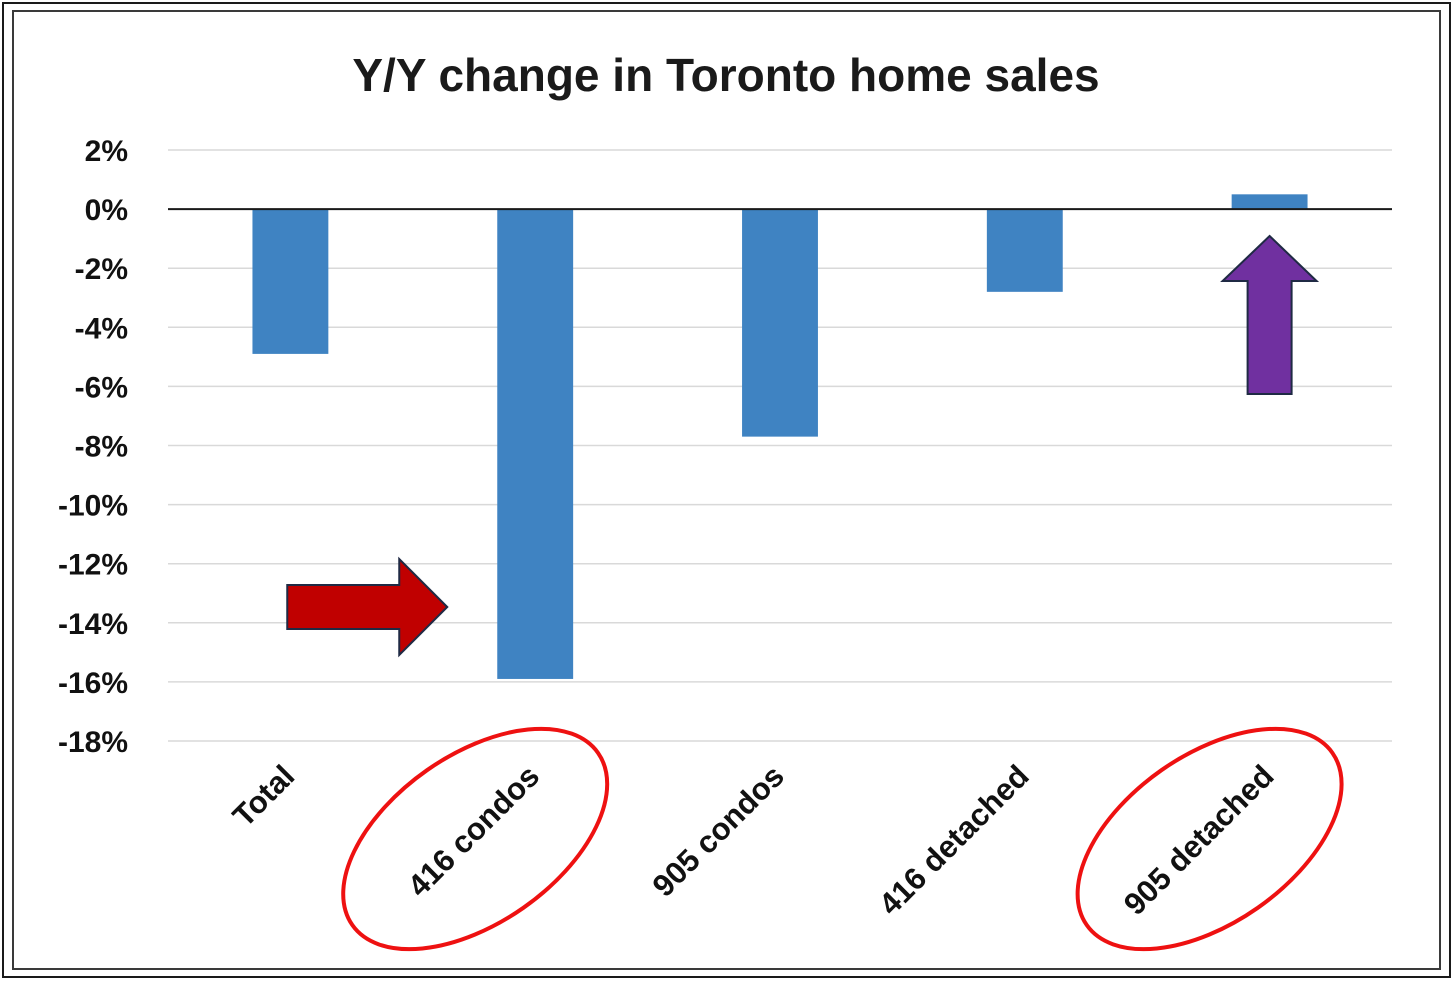 The height and width of the screenshot is (983, 1456). I want to click on bar-416-condos, so click(535, 444).